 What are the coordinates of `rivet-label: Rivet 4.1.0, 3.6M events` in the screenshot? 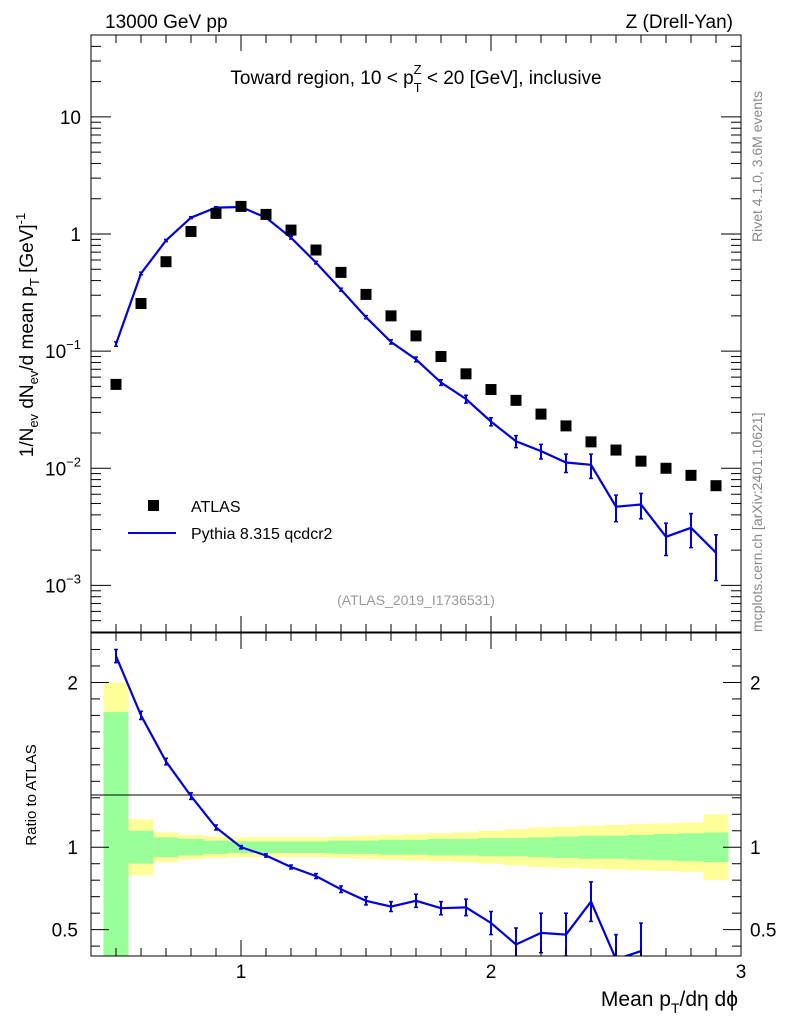 It's located at (757, 166).